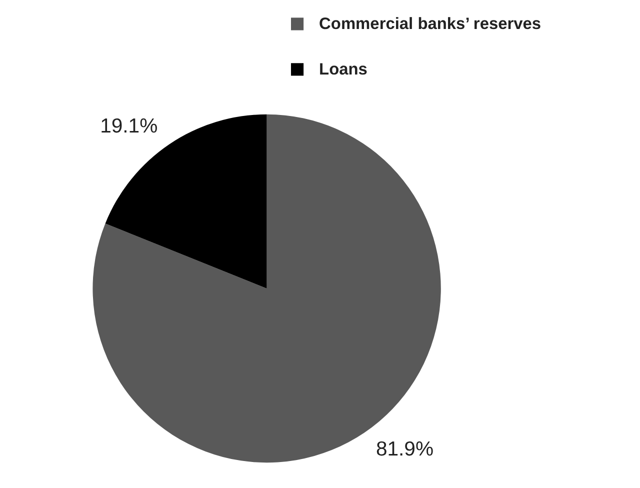 The width and height of the screenshot is (640, 488). I want to click on legend-label: Loans, so click(343, 69).